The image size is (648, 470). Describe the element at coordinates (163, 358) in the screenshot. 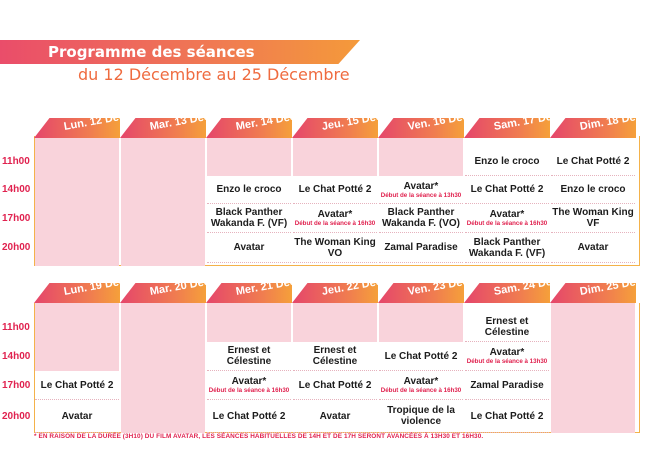

I see `day-column: Mar. 20 Déc` at that location.